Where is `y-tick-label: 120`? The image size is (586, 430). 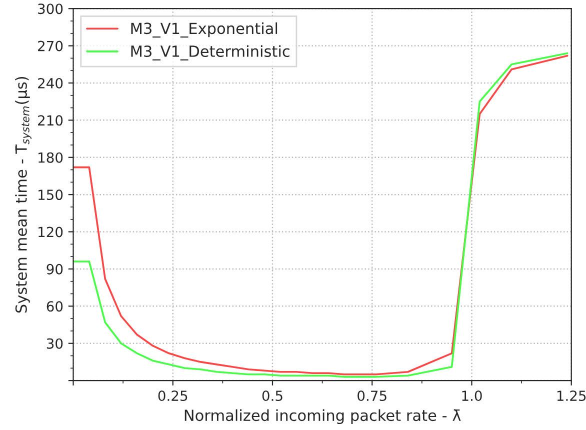 y-tick-label: 120 is located at coordinates (50, 232).